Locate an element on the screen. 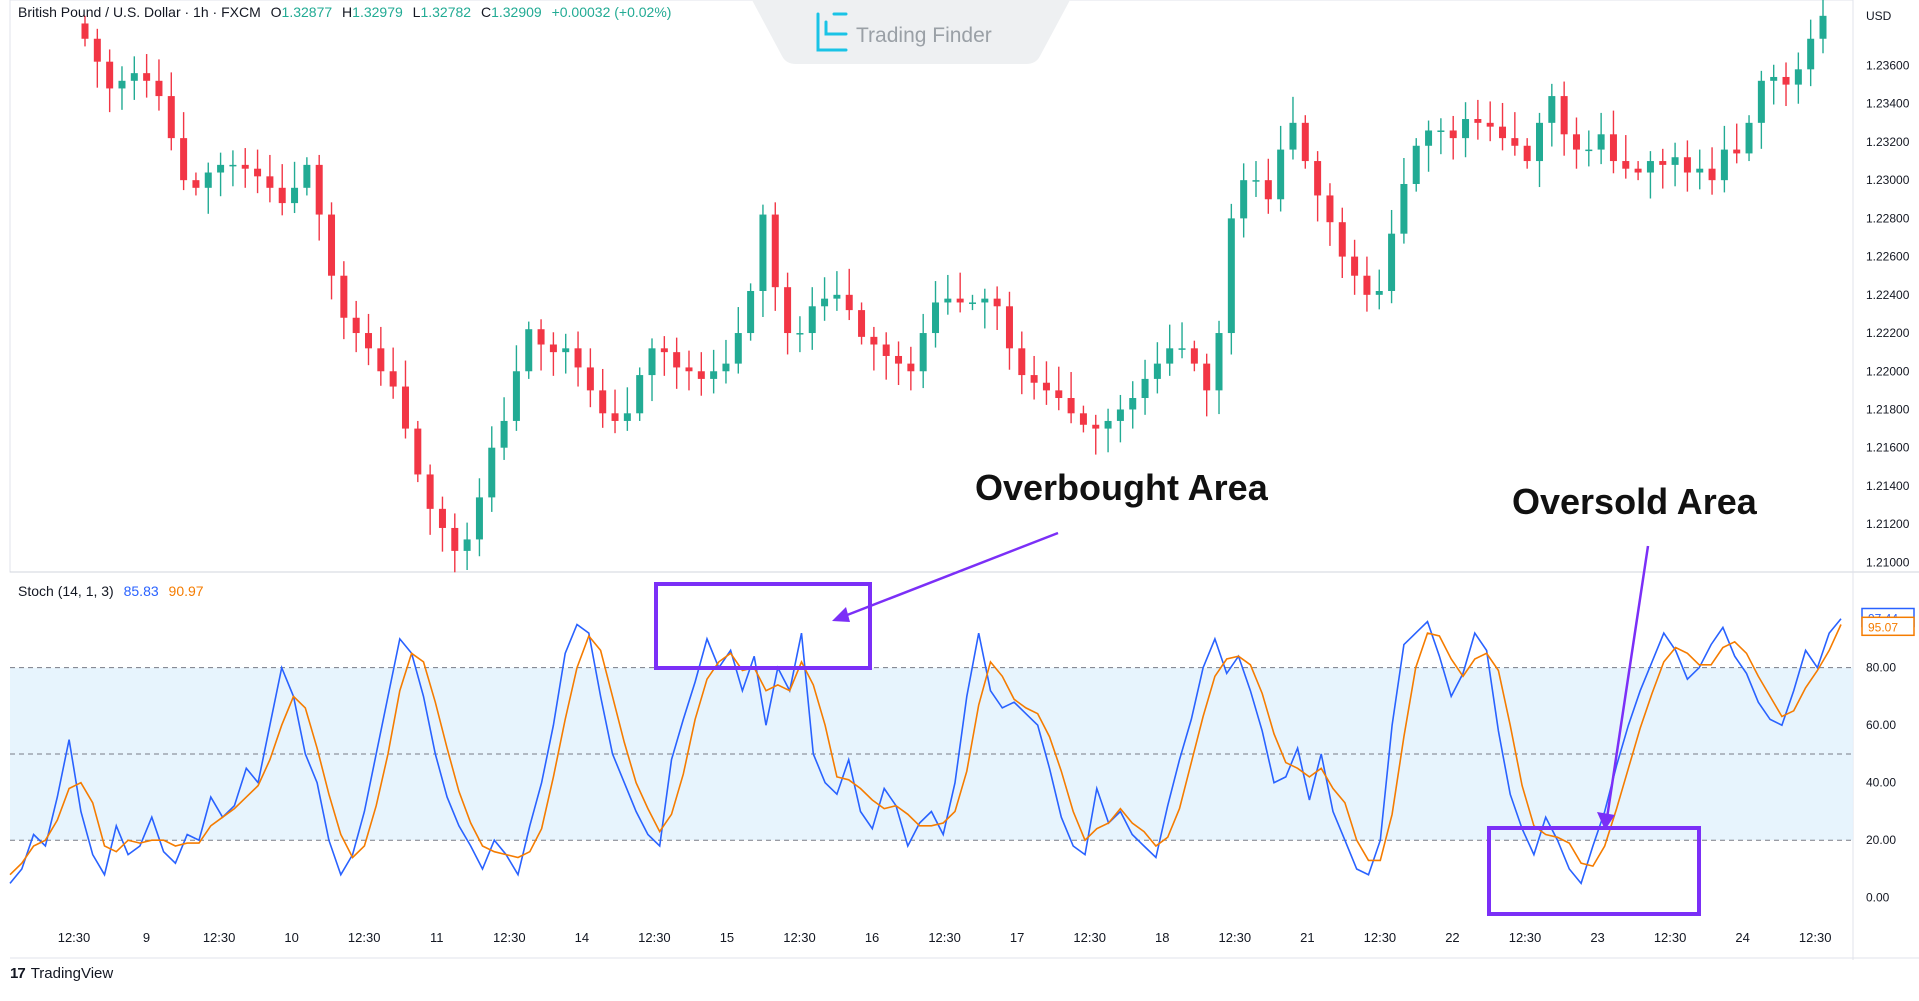 This screenshot has width=1919, height=1001. tradingview-footer: 17 TradingView is located at coordinates (61, 973).